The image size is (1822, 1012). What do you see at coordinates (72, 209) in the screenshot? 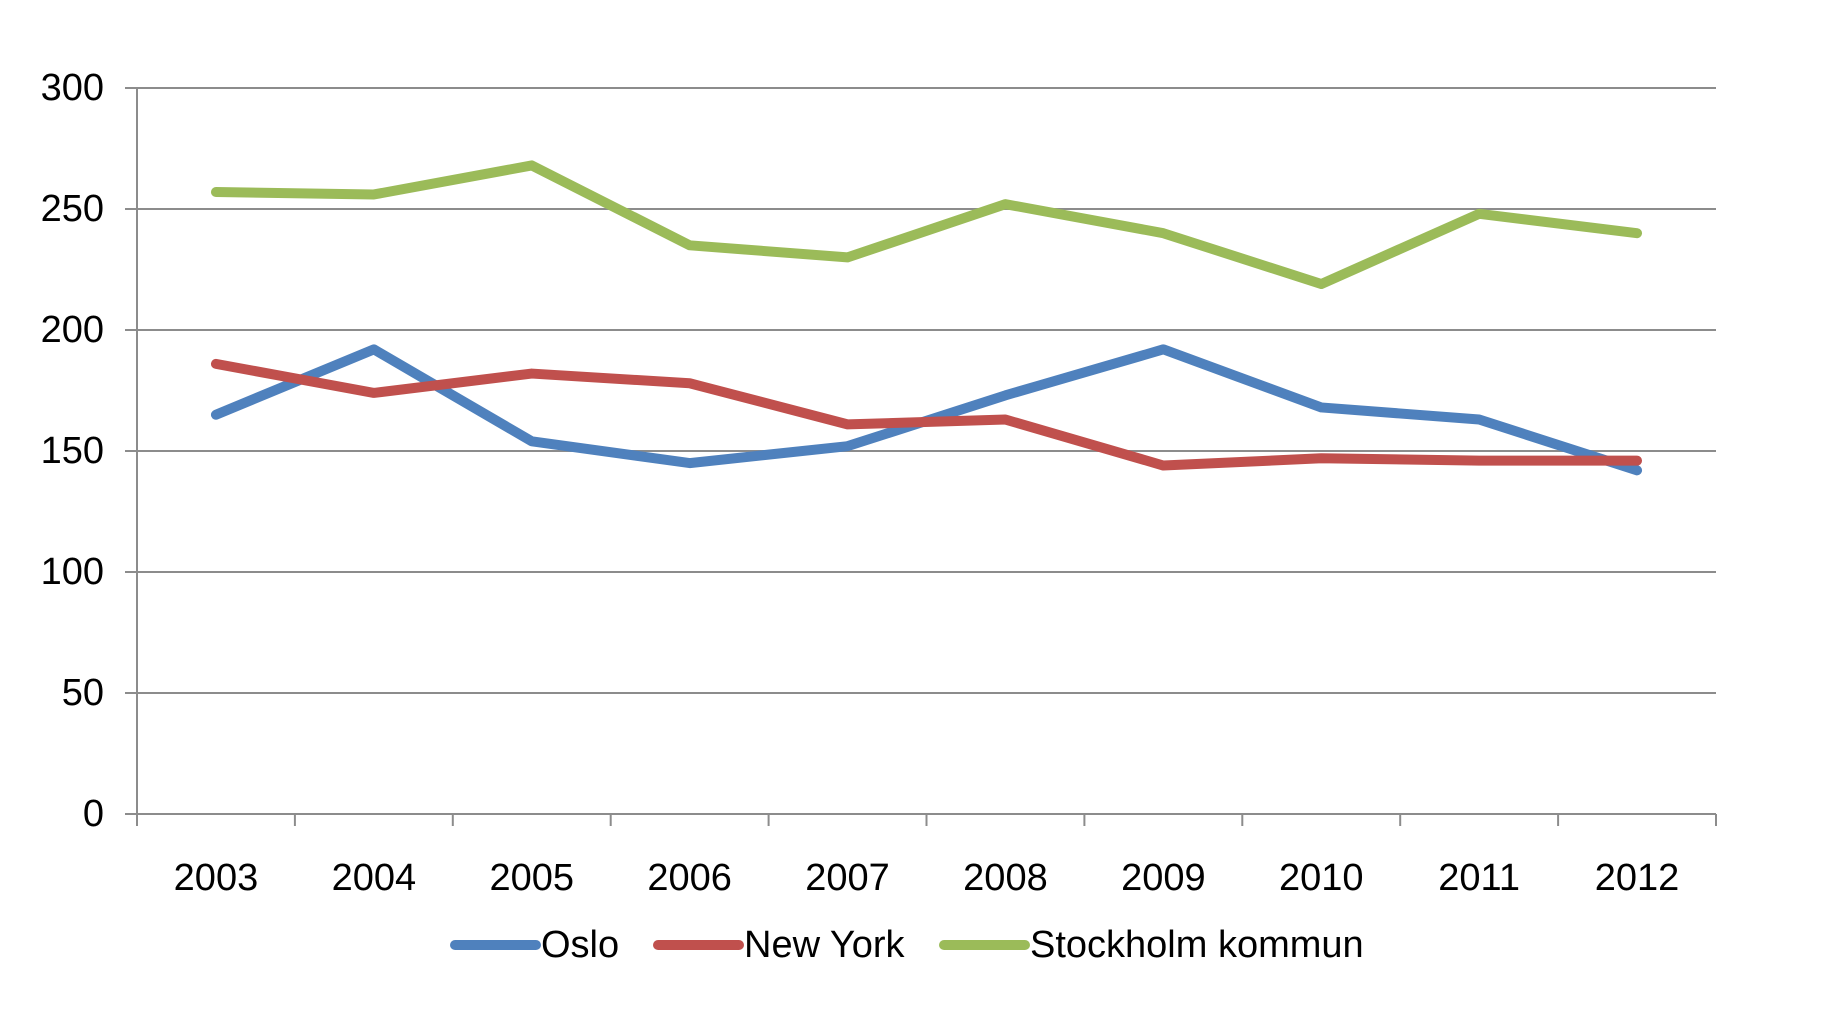
I see `y-axis-label-250: 250` at bounding box center [72, 209].